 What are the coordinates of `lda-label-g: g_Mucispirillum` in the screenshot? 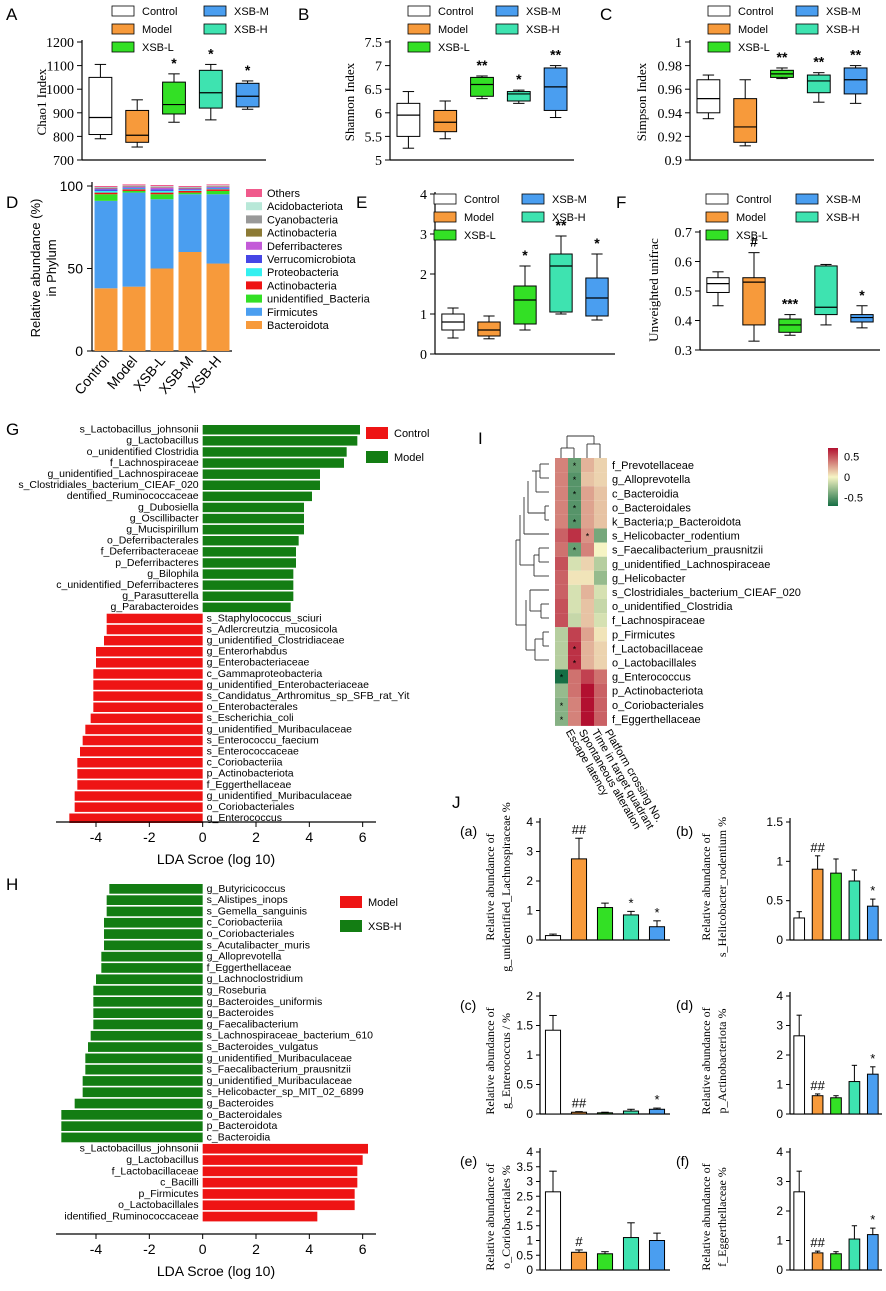 It's located at (162, 530).